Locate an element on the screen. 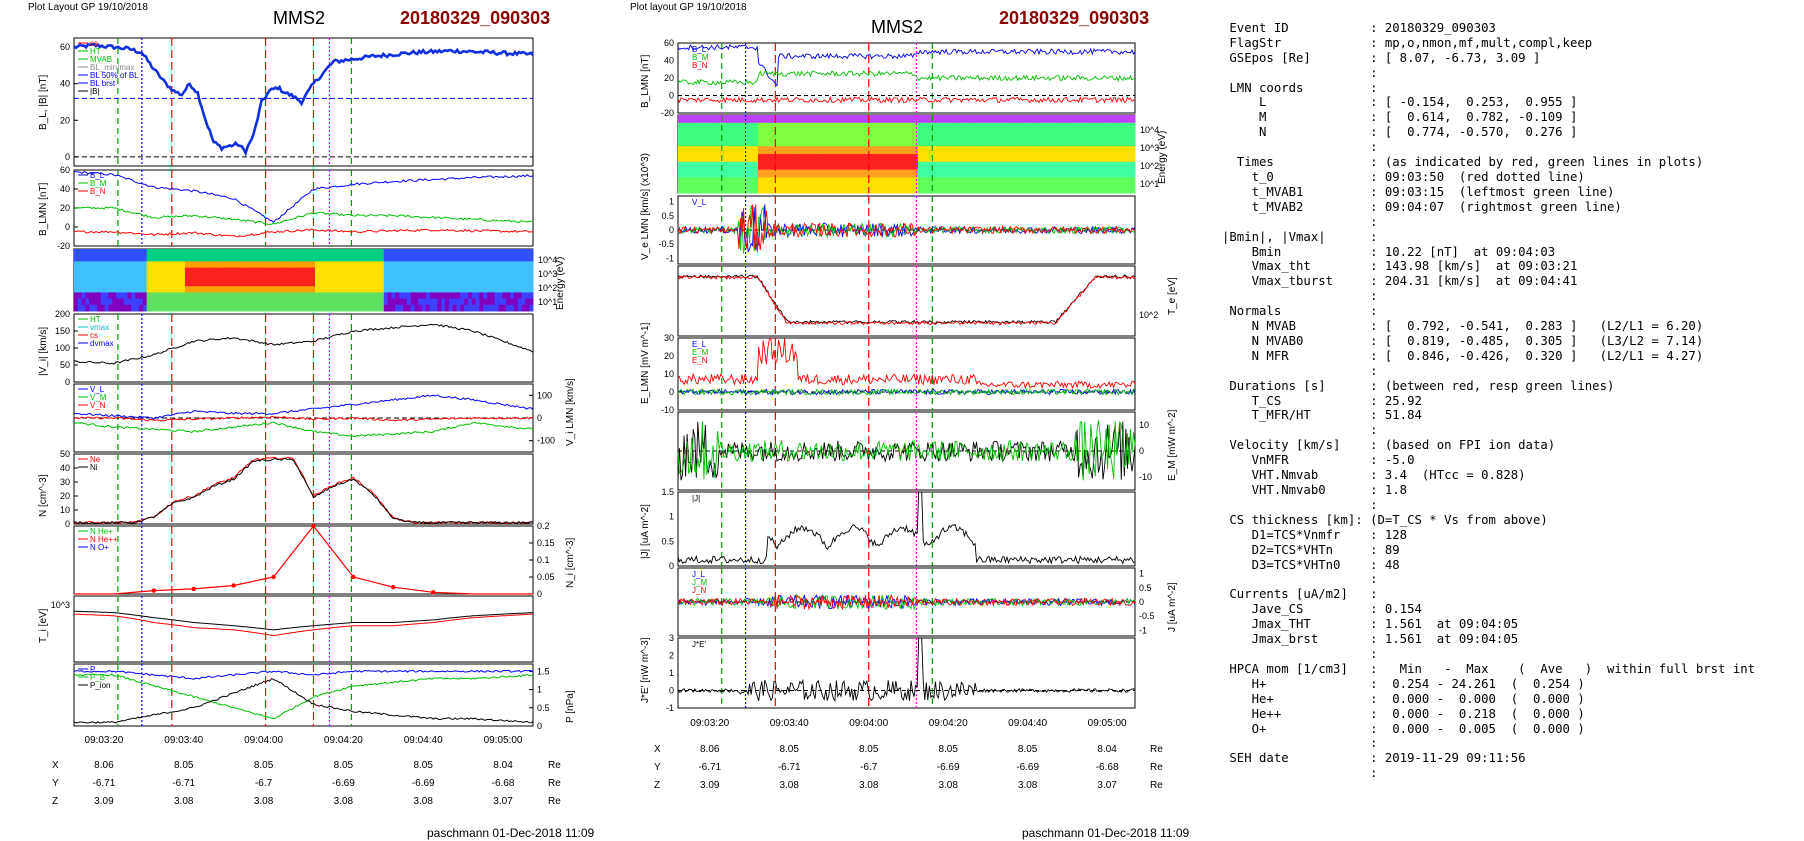  y-tick-label: 150 is located at coordinates (62, 331).